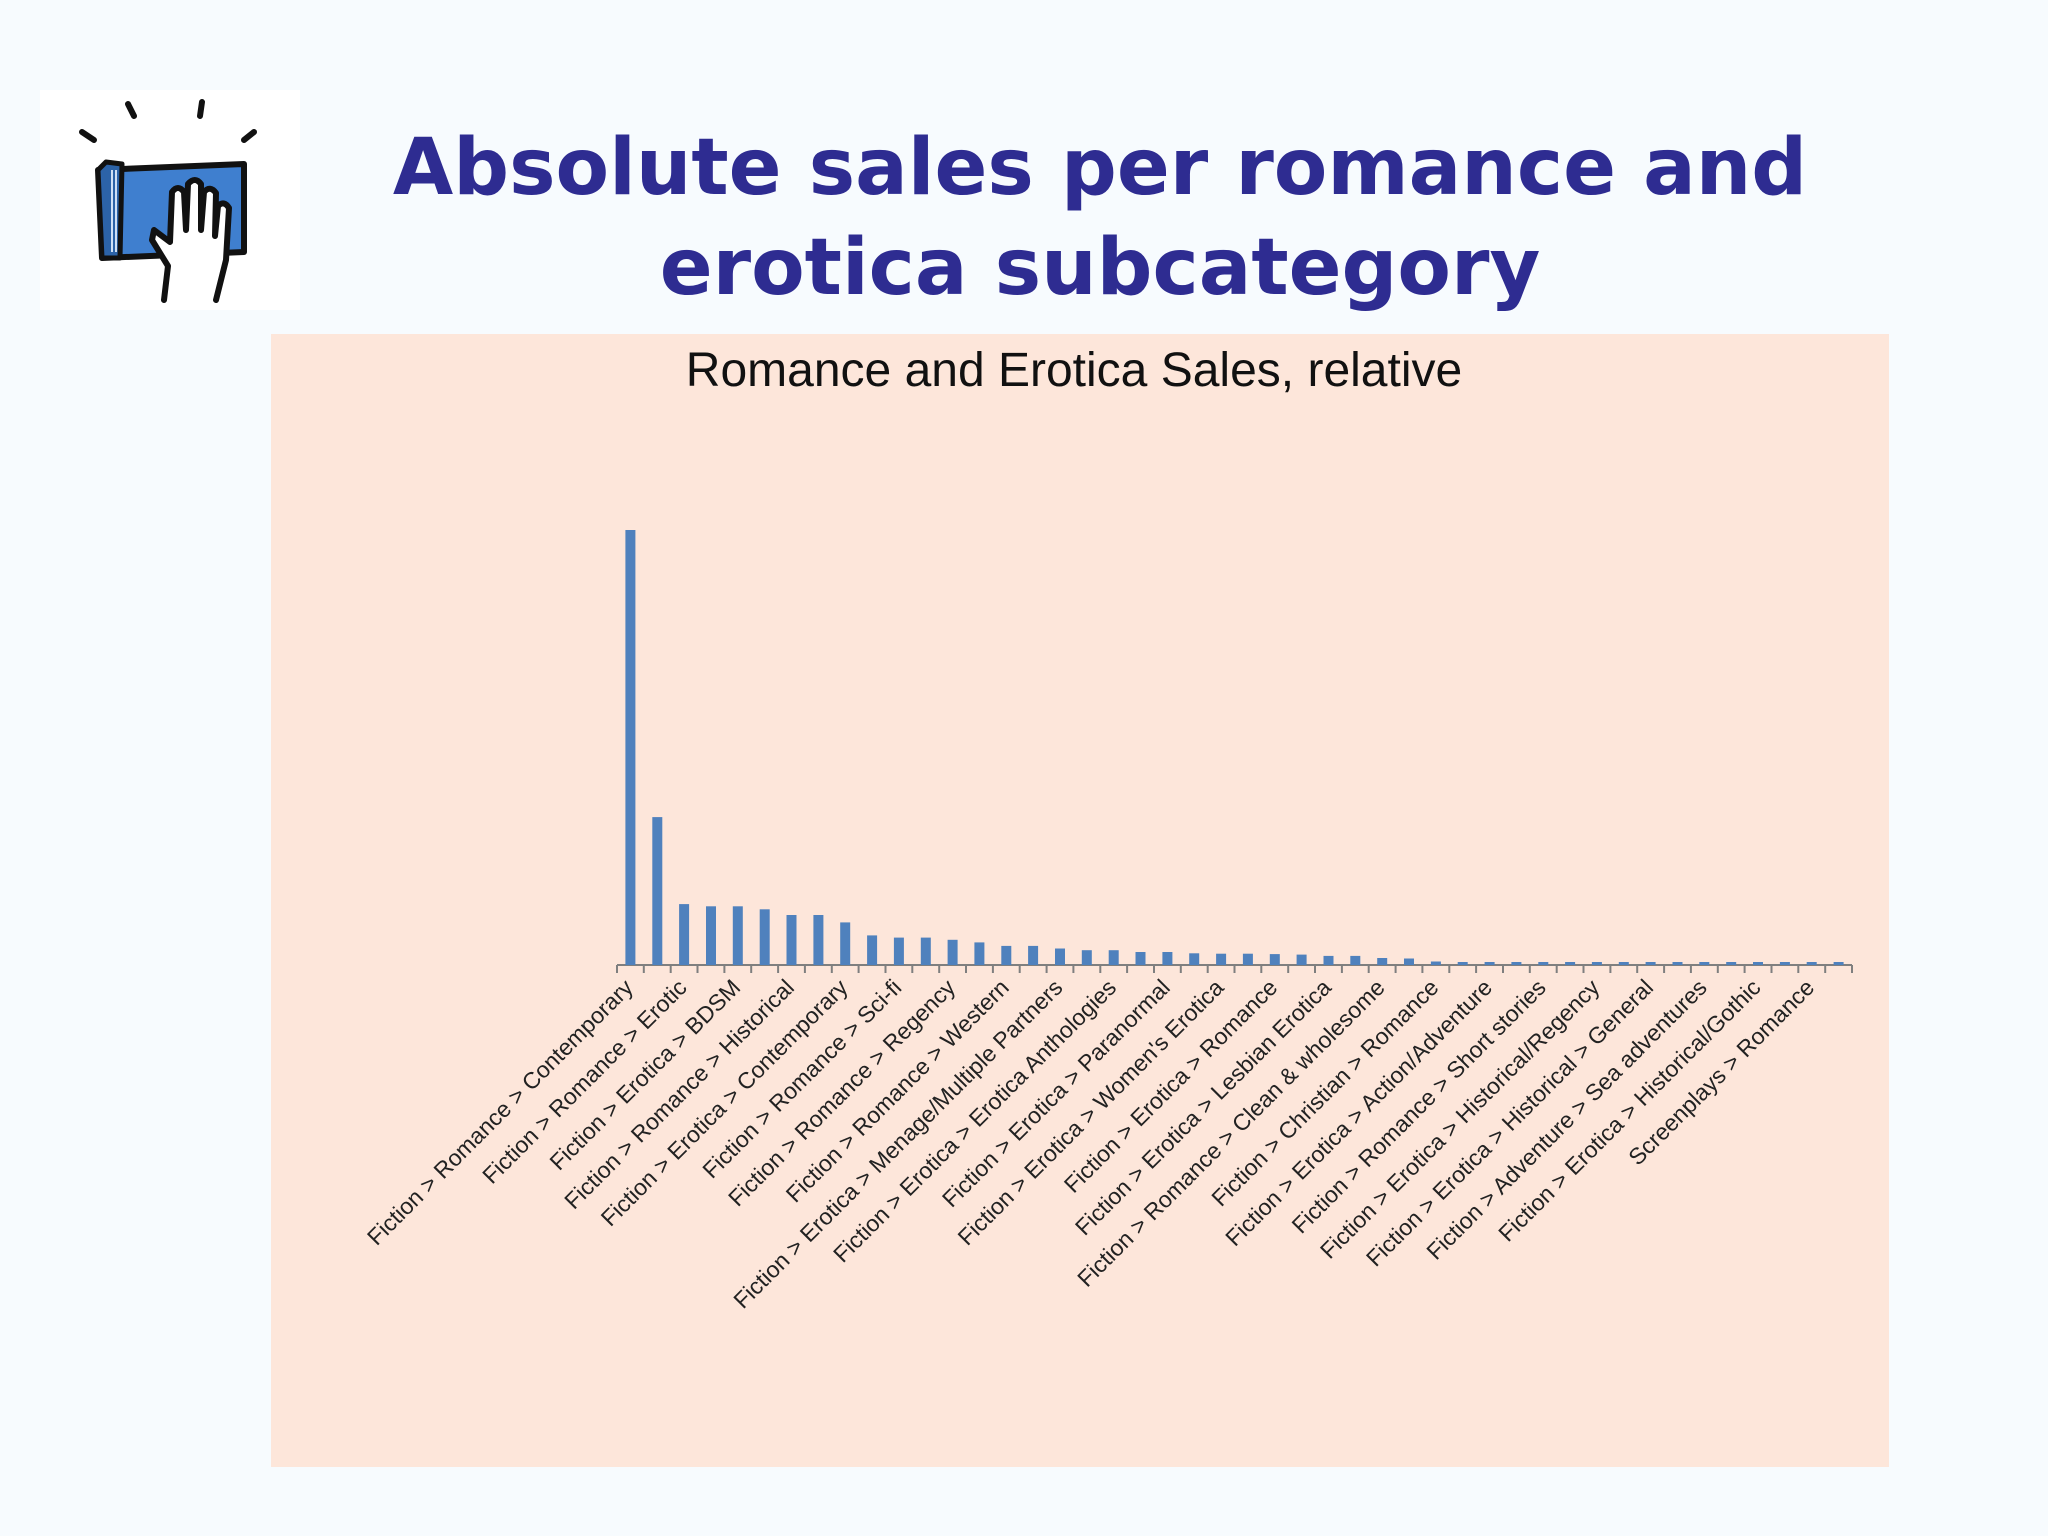  What do you see at coordinates (1100, 268) in the screenshot?
I see `slide-title-line-2: erotica subcategory` at bounding box center [1100, 268].